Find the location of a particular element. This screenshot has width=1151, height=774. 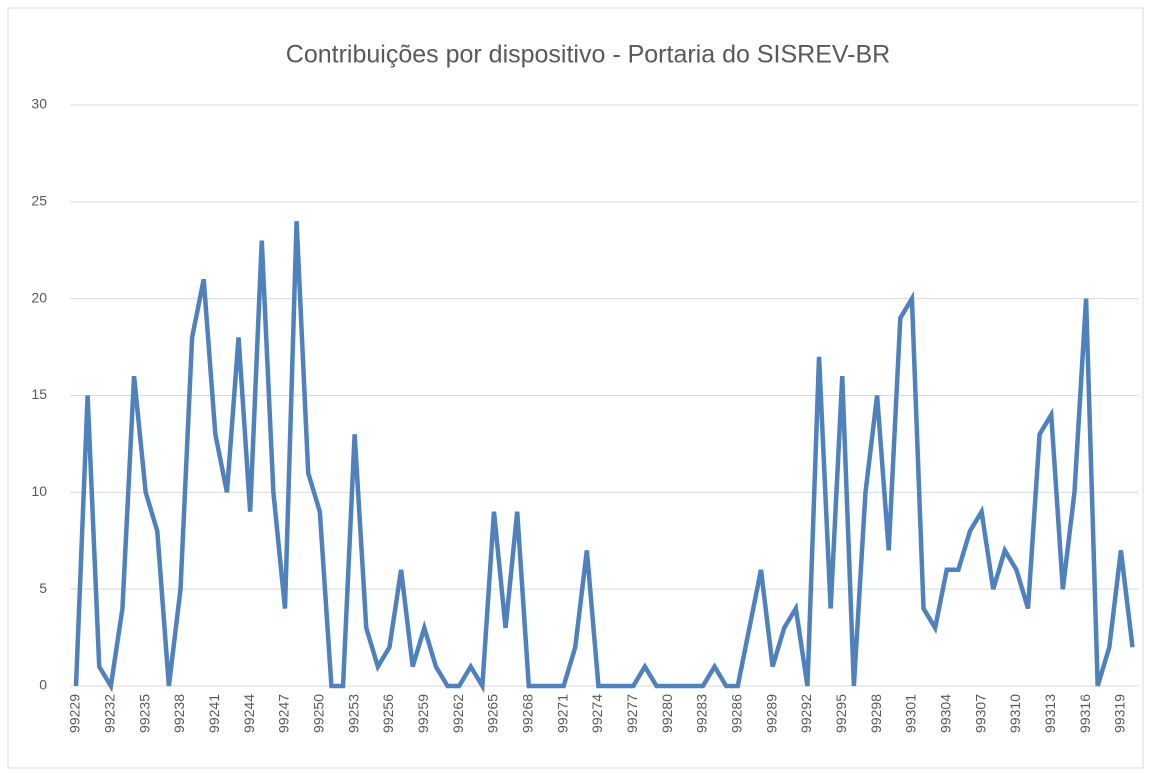

x-tick-label: 99307 is located at coordinates (980, 713).